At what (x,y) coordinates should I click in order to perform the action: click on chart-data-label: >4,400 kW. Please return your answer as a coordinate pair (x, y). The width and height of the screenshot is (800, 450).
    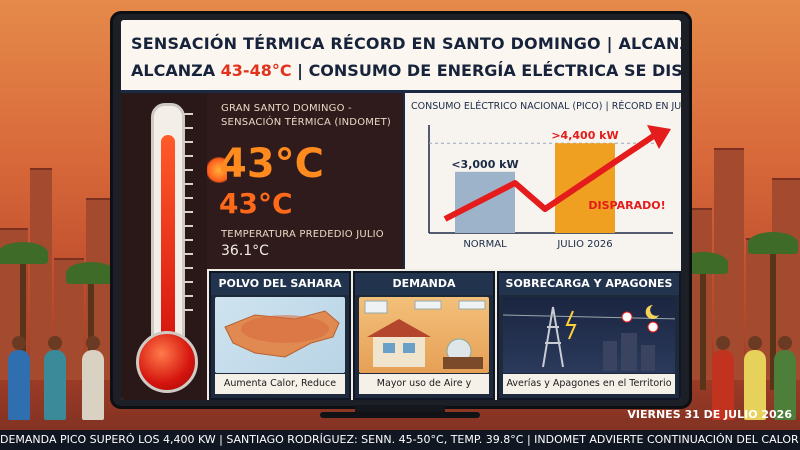
    Looking at the image, I should click on (584, 135).